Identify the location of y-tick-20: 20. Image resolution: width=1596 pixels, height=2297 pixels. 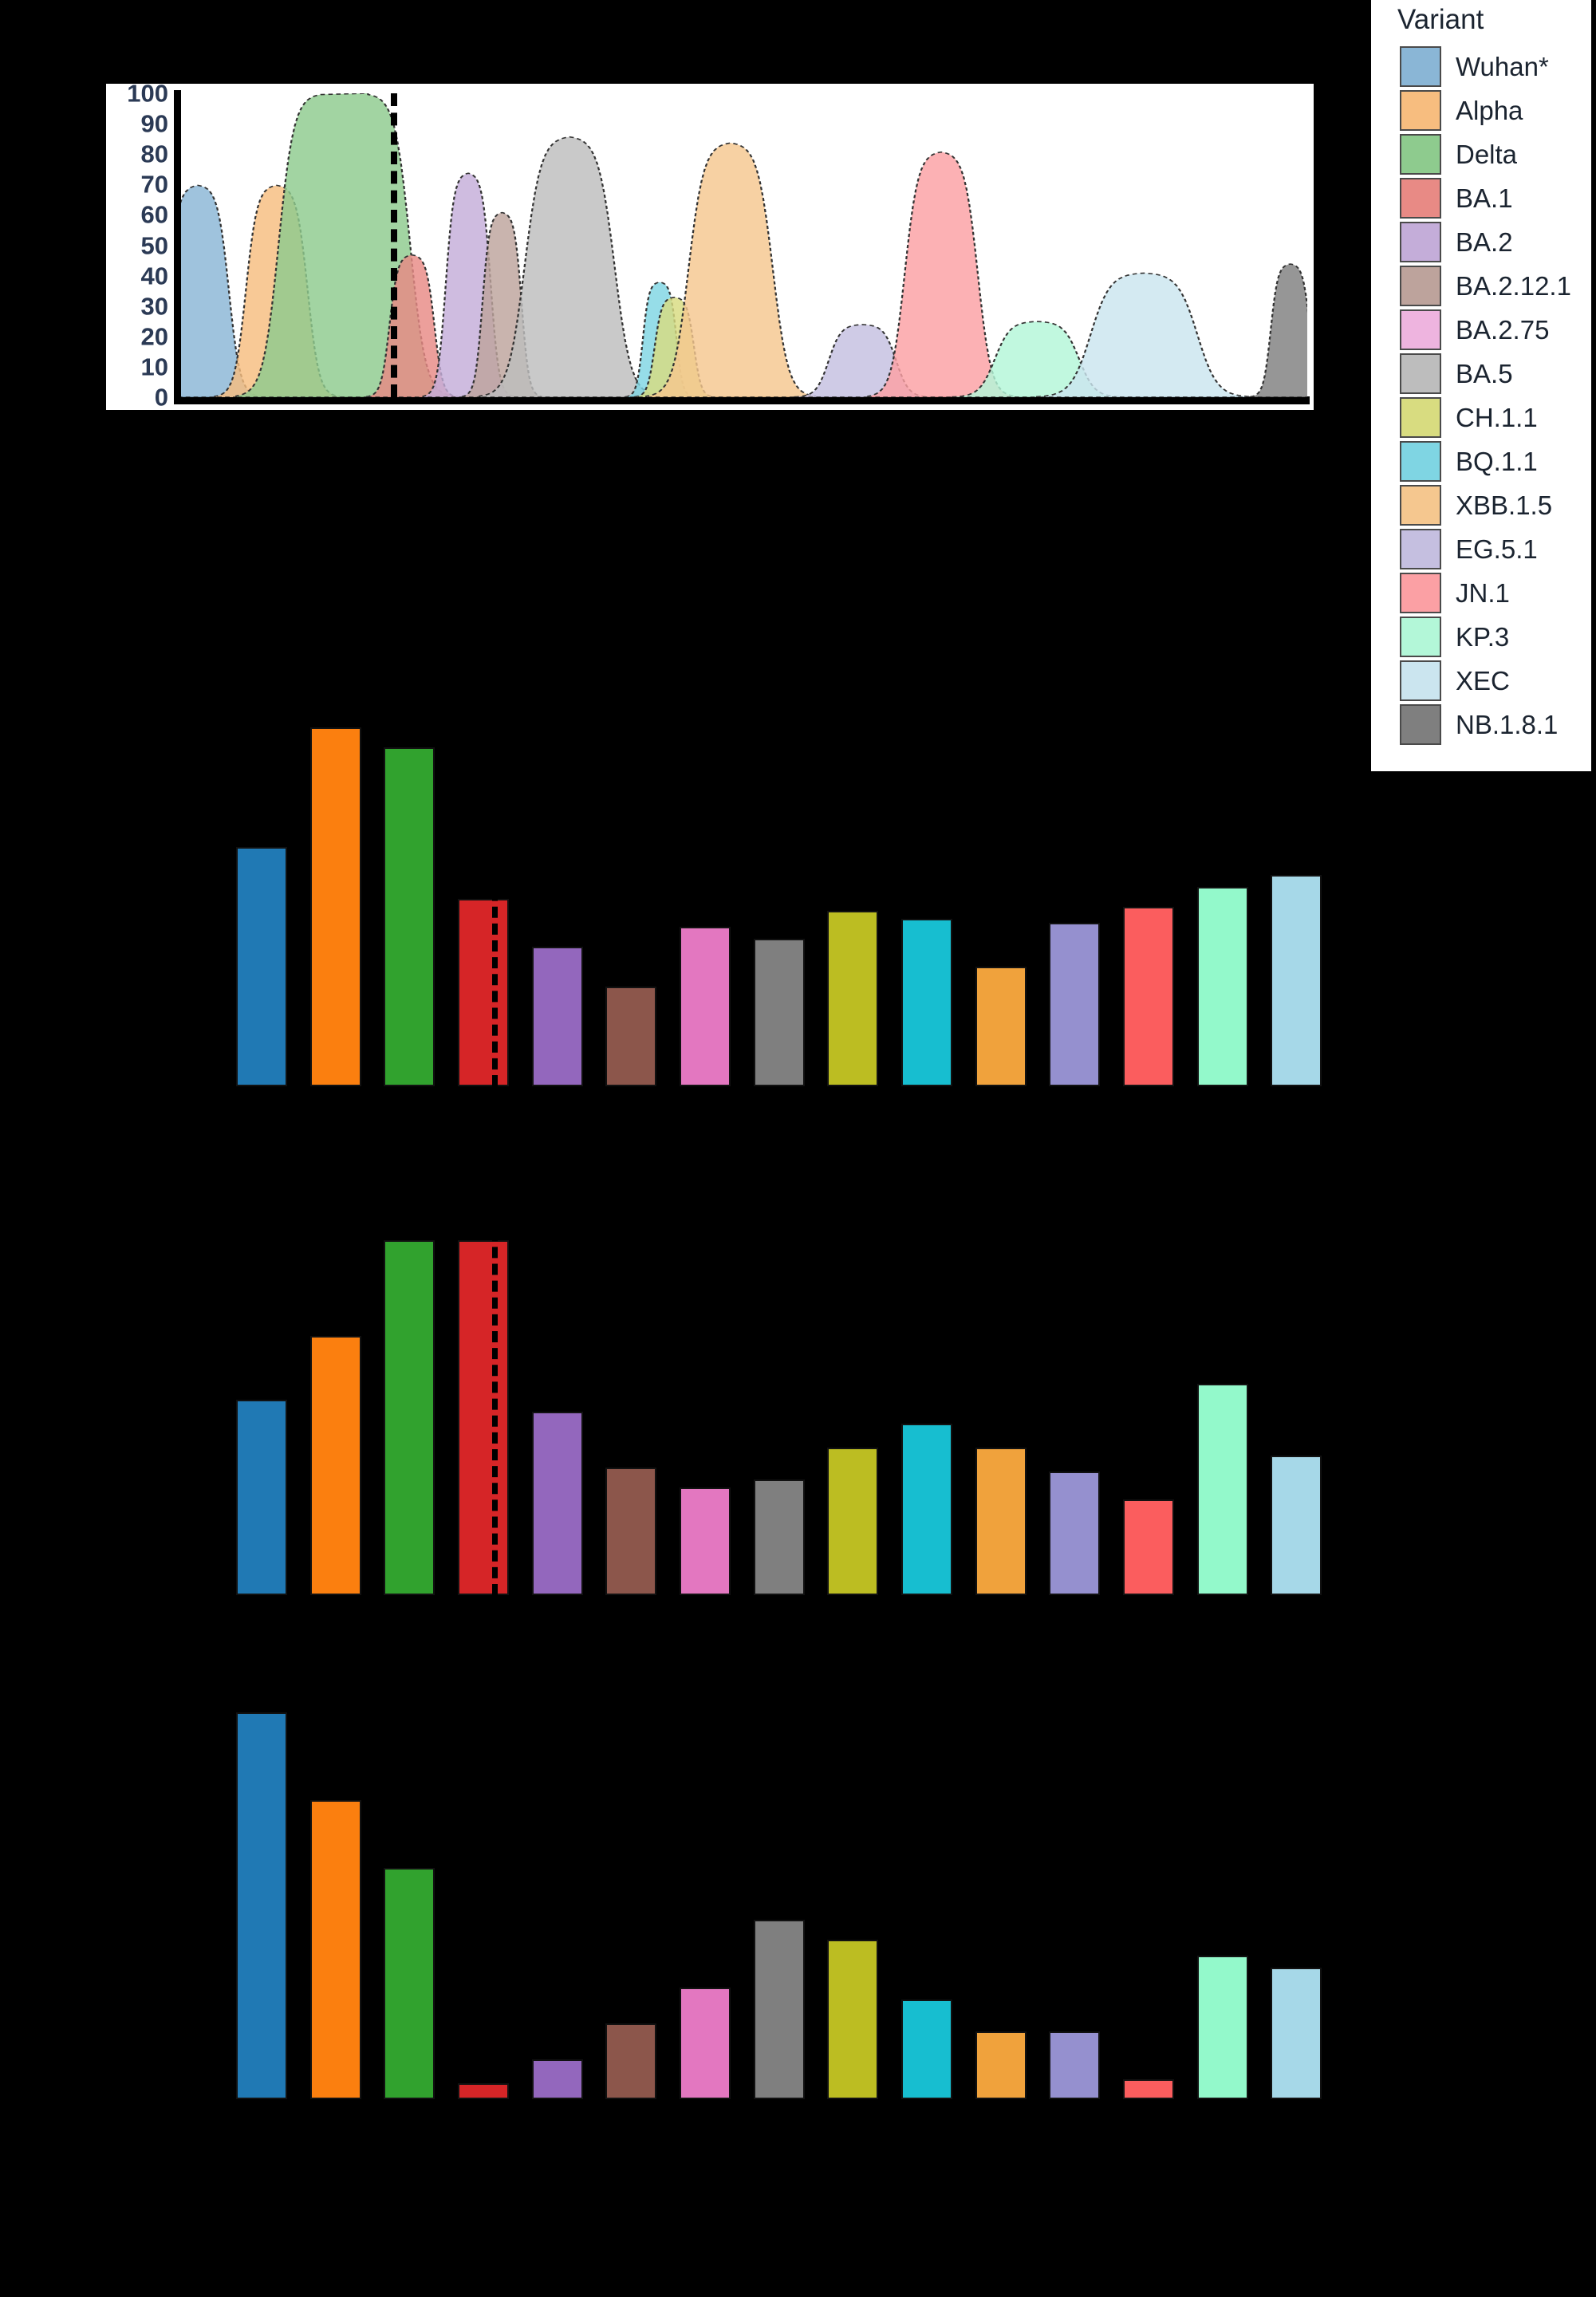
(154, 336).